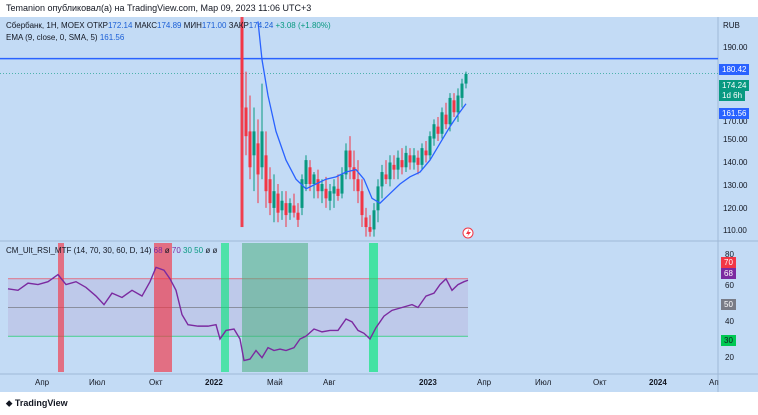  Describe the element at coordinates (187, 250) in the screenshot. I see `rsi-v4: 30` at that location.